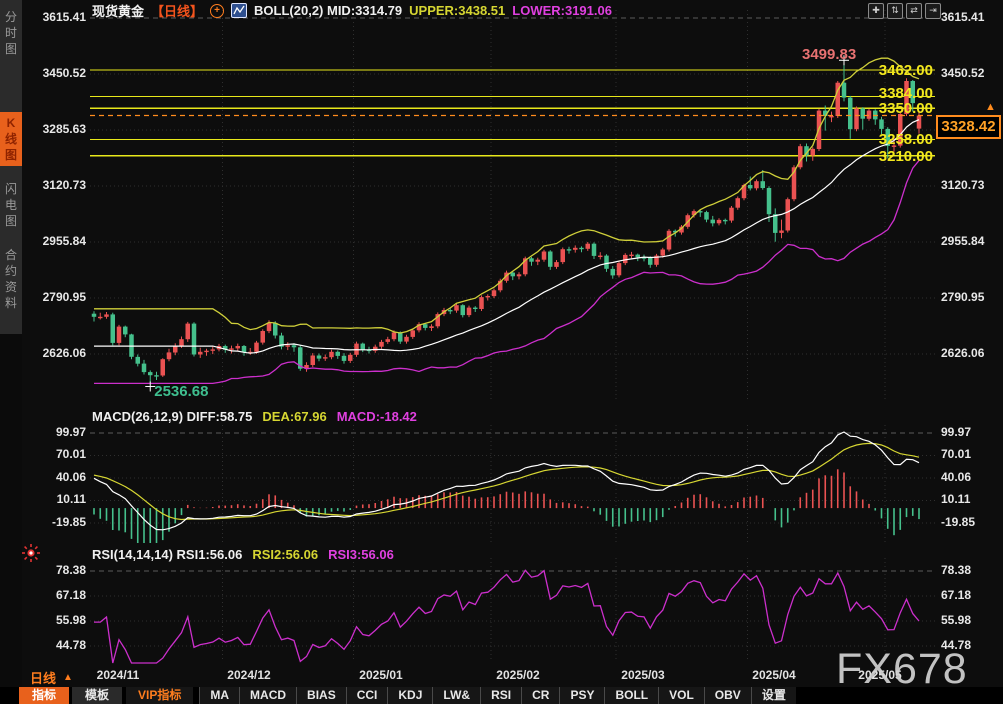  Describe the element at coordinates (285, 554) in the screenshot. I see `rsi2-legend: RSI2:56.06` at that location.